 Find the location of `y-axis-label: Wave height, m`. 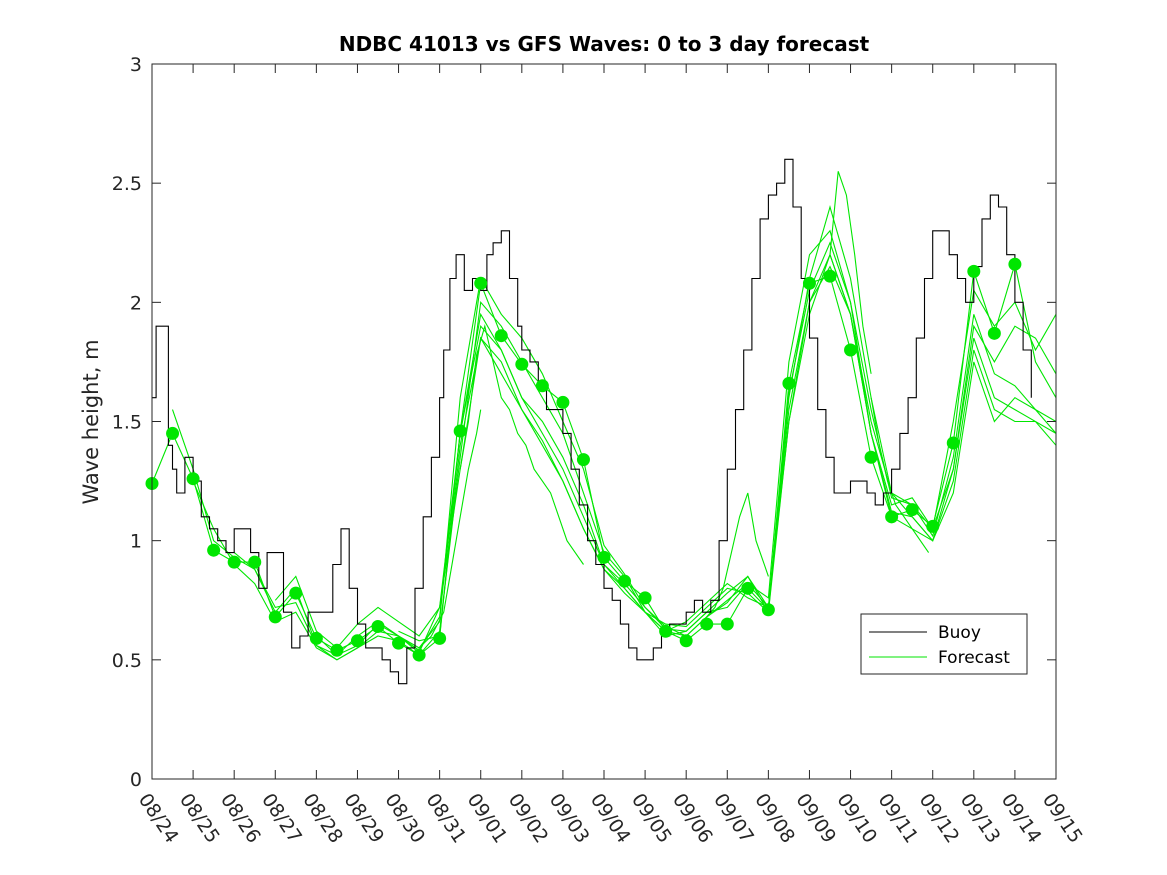

y-axis-label: Wave height, m is located at coordinates (91, 421).